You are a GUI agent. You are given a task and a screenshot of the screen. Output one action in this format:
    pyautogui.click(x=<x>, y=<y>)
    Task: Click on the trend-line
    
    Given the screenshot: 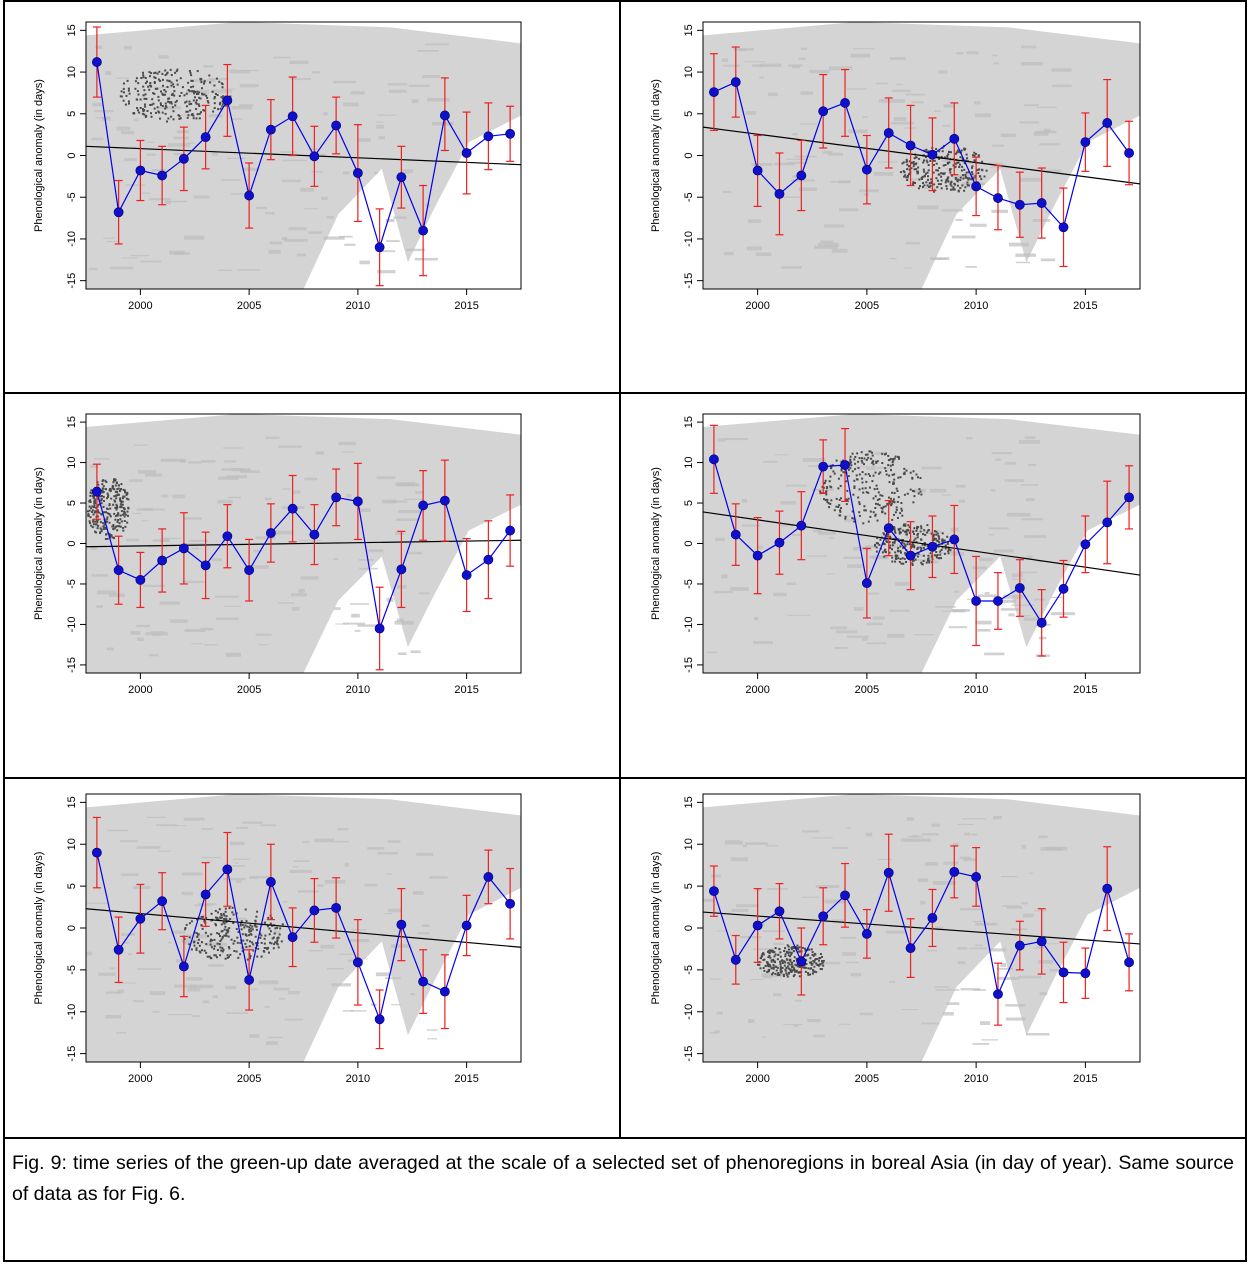 What is the action you would take?
    pyautogui.click(x=921, y=928)
    